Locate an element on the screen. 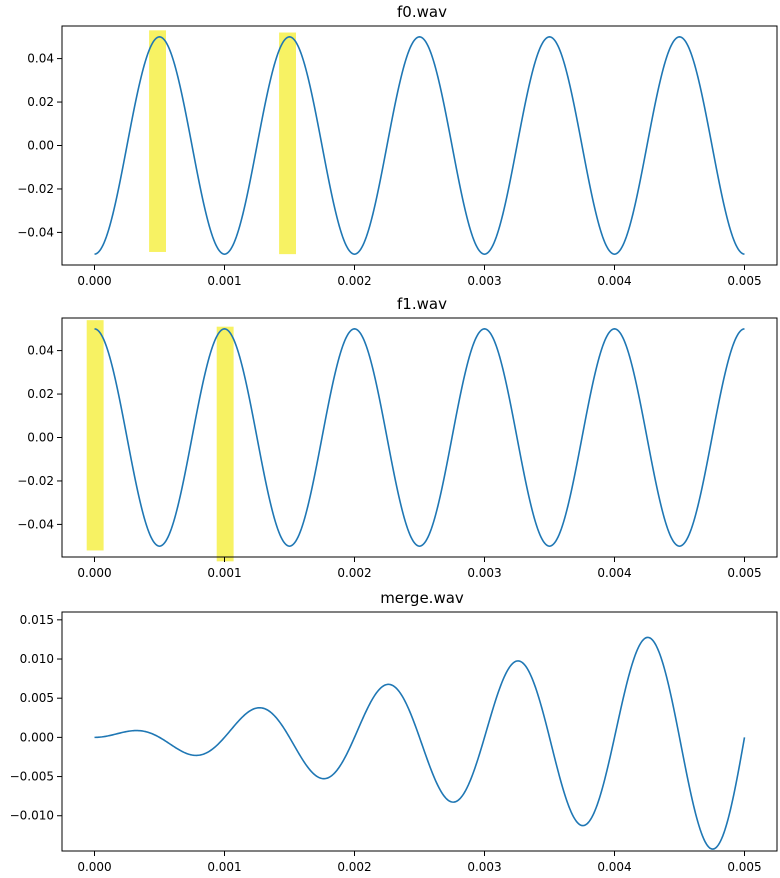 This screenshot has height=878, width=780. y-tick-label: 0.000 is located at coordinates (37, 737).